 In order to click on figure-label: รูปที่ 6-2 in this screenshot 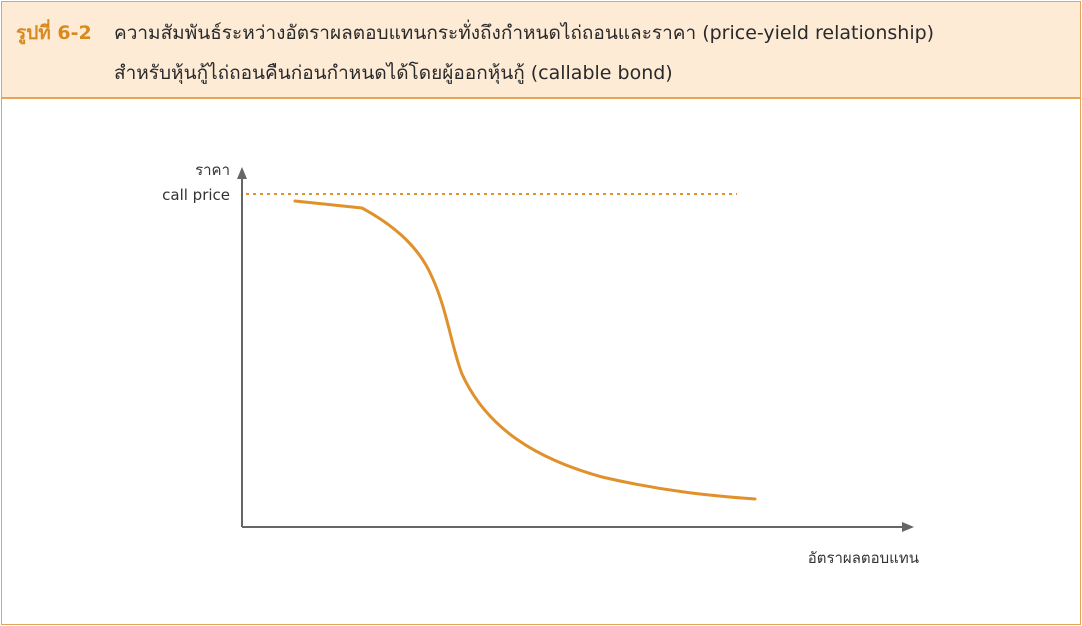, I will do `click(54, 33)`.